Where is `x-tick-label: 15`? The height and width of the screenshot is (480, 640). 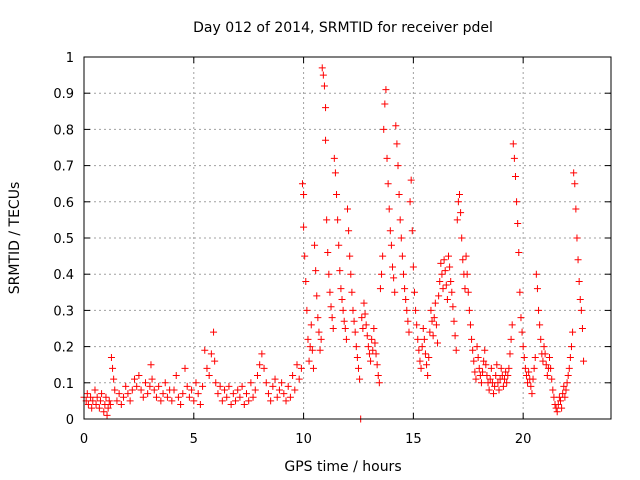 x-tick-label: 15 is located at coordinates (413, 439).